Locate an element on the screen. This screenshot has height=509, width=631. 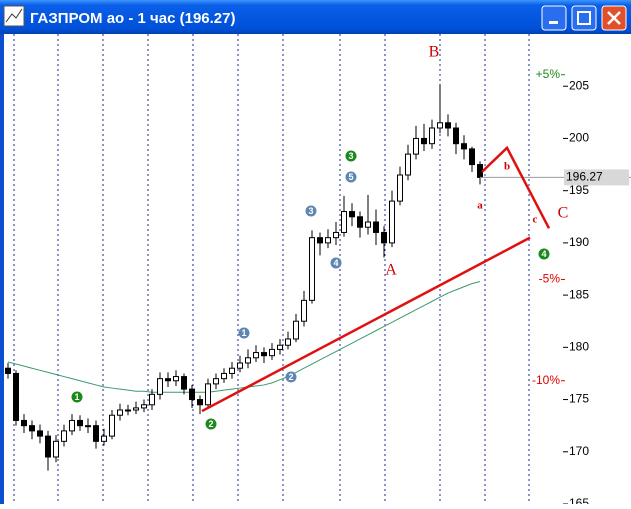
minimize-glyph is located at coordinates (553, 22).